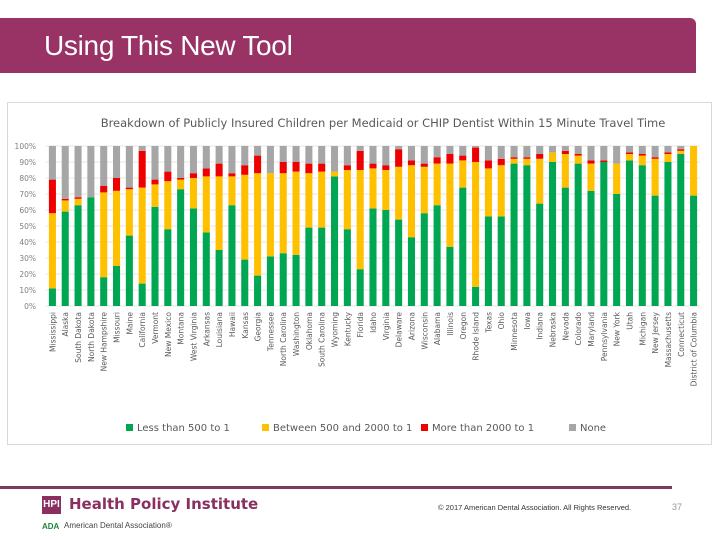  Describe the element at coordinates (476, 336) in the screenshot. I see `x-tick-label: Rhode Island` at that location.